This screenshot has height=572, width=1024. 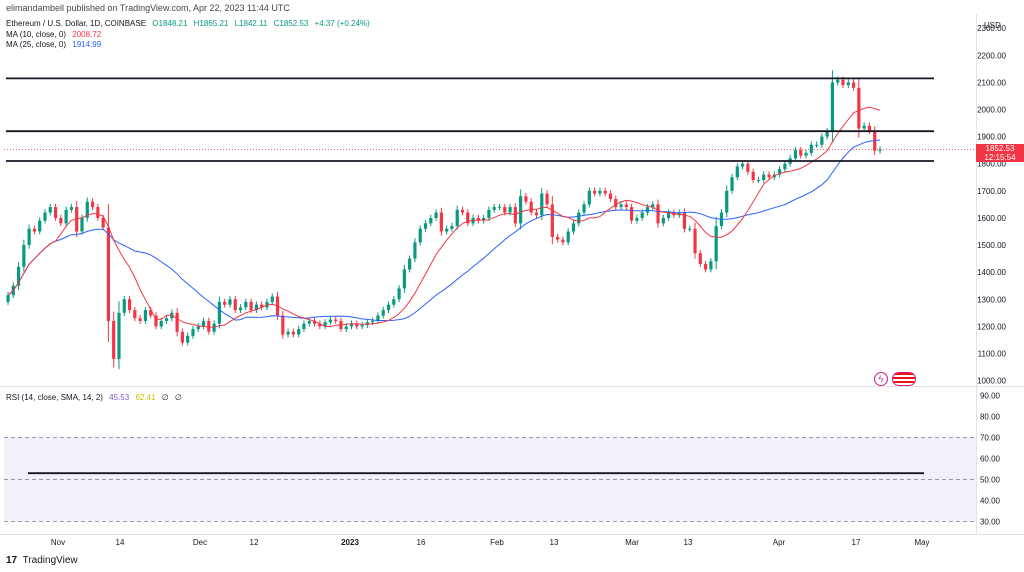 I want to click on last-price-tag: 1852.53 12:15:54, so click(x=1000, y=153).